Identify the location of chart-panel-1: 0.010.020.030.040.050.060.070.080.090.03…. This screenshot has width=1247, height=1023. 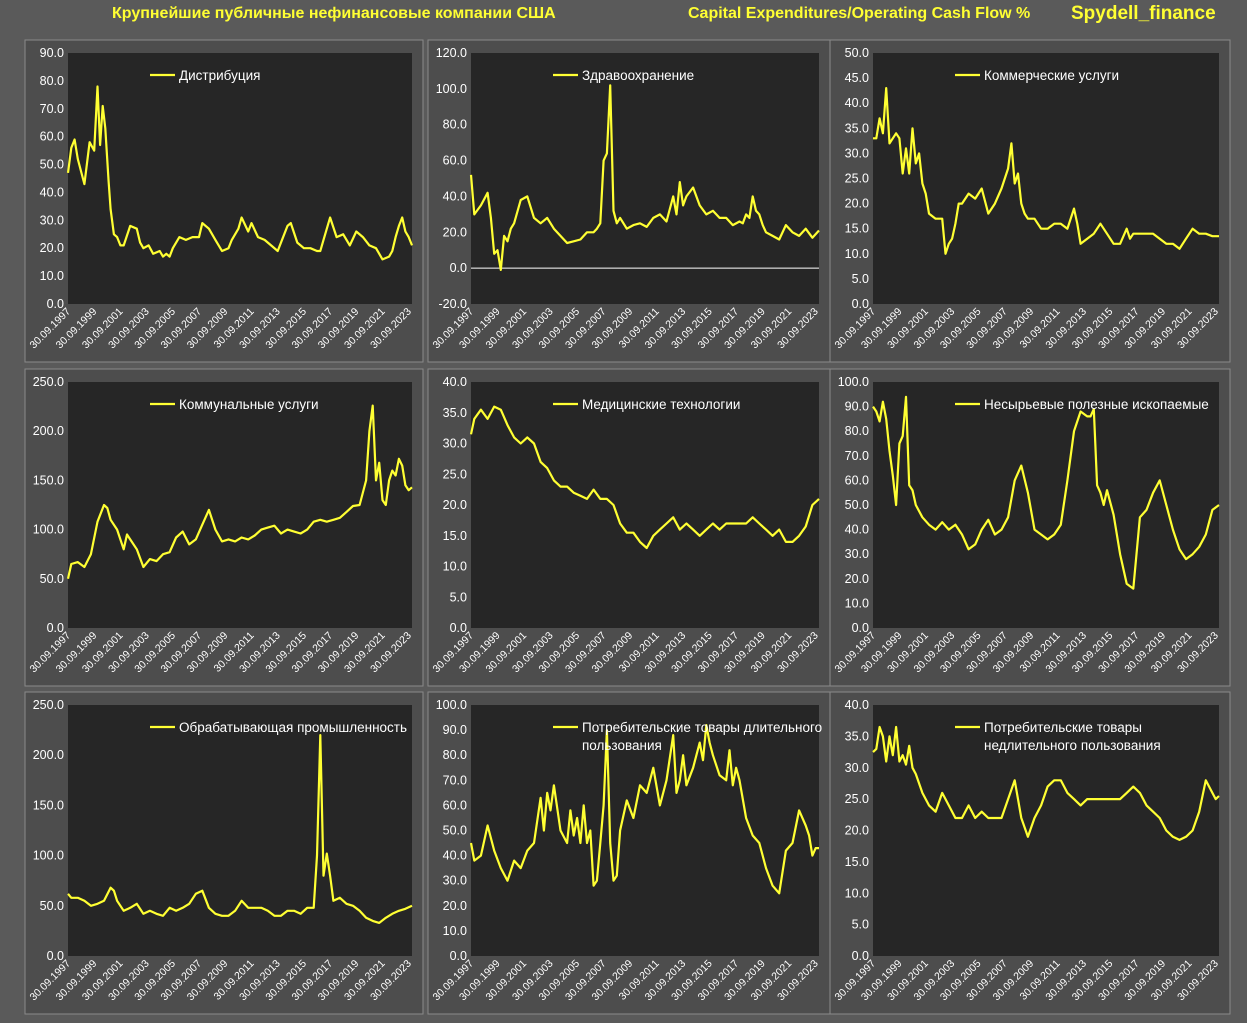
(224, 201).